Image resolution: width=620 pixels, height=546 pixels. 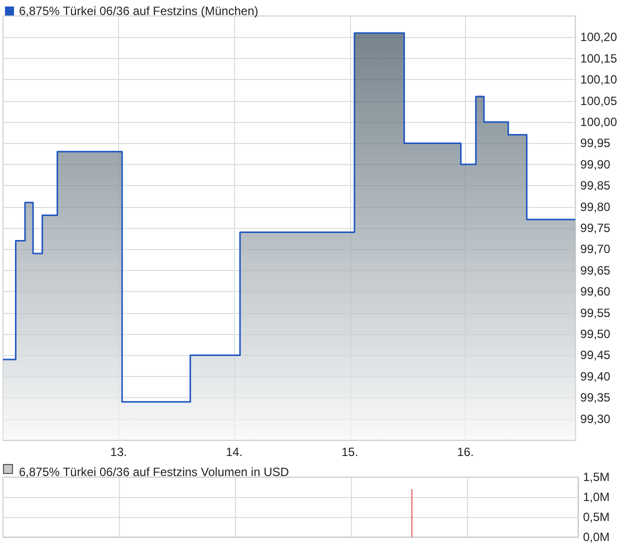 I want to click on y-tick-label: 99,95, so click(x=595, y=143).